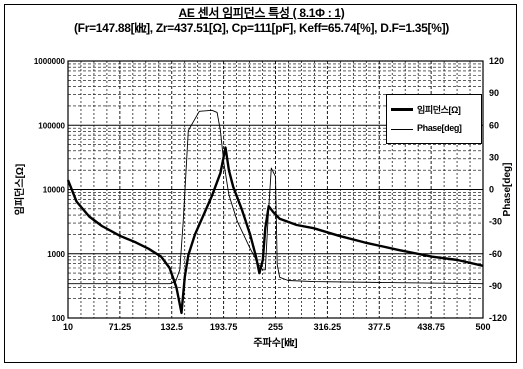 This screenshot has height=369, width=523. What do you see at coordinates (439, 110) in the screenshot?
I see `legend-label-impedance: 임피던스[Ω]` at bounding box center [439, 110].